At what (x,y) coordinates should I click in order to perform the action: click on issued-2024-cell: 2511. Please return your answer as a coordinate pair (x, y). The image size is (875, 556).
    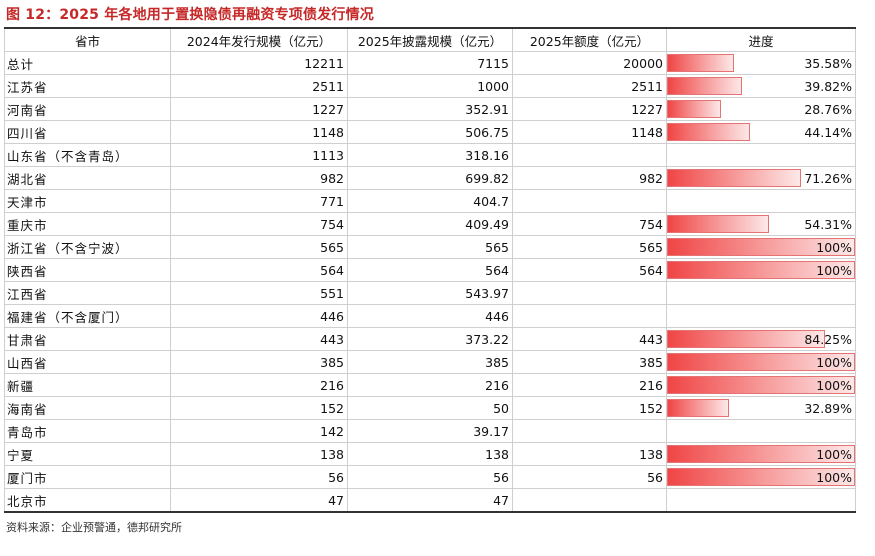
    Looking at the image, I should click on (259, 86).